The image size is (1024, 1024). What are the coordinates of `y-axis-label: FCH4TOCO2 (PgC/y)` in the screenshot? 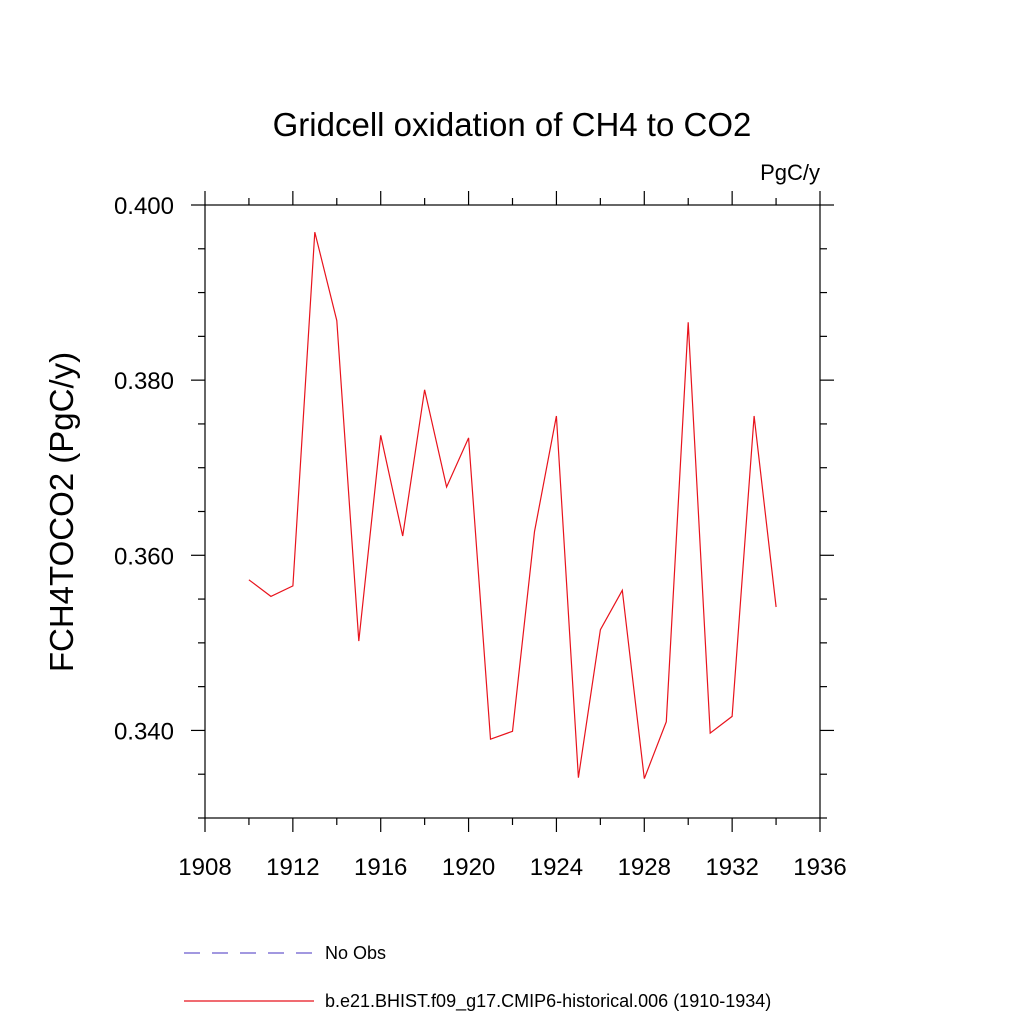 It's located at (61, 512).